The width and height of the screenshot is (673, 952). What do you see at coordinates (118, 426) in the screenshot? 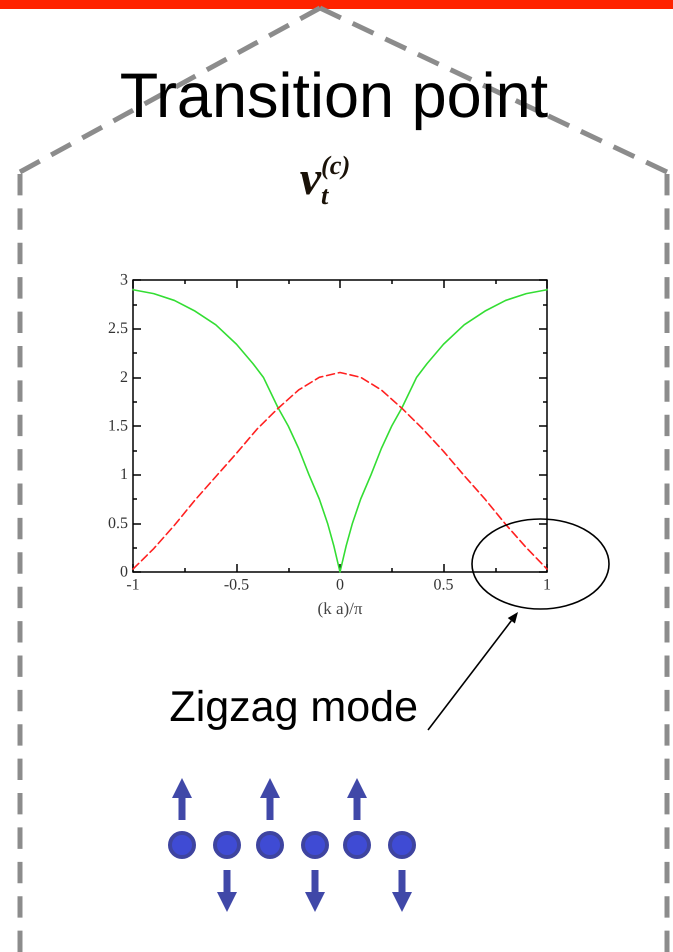
I see `y-tick-label: 1.5` at bounding box center [118, 426].